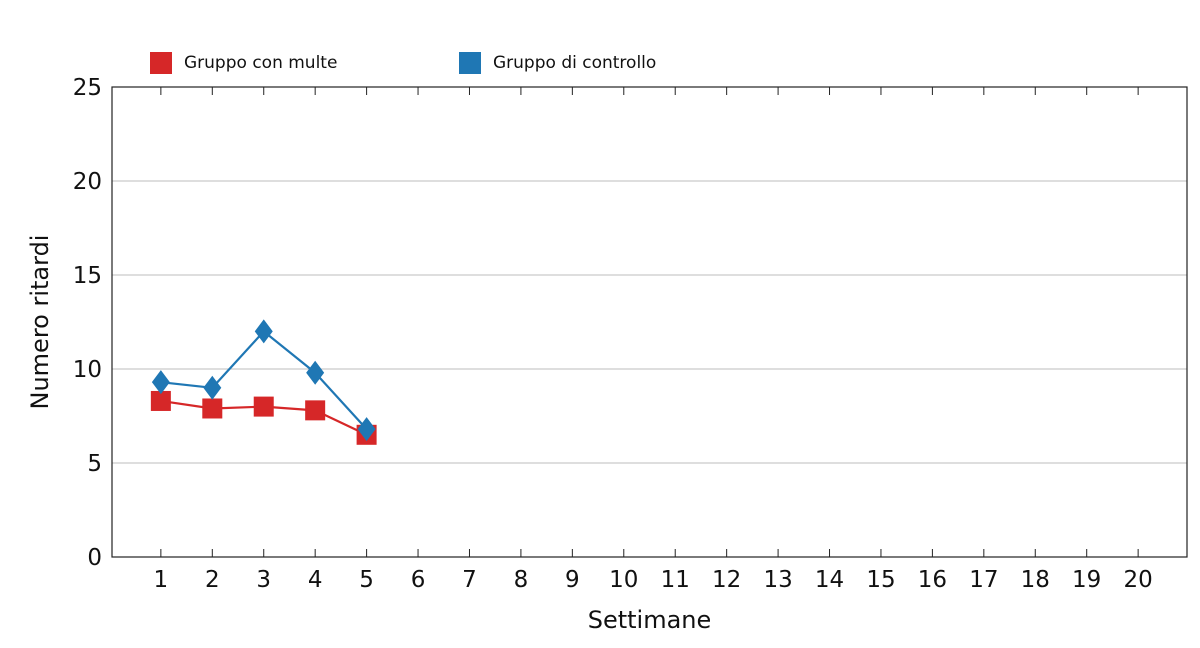 The image size is (1200, 648). What do you see at coordinates (366, 580) in the screenshot?
I see `x-tick-label: 5` at bounding box center [366, 580].